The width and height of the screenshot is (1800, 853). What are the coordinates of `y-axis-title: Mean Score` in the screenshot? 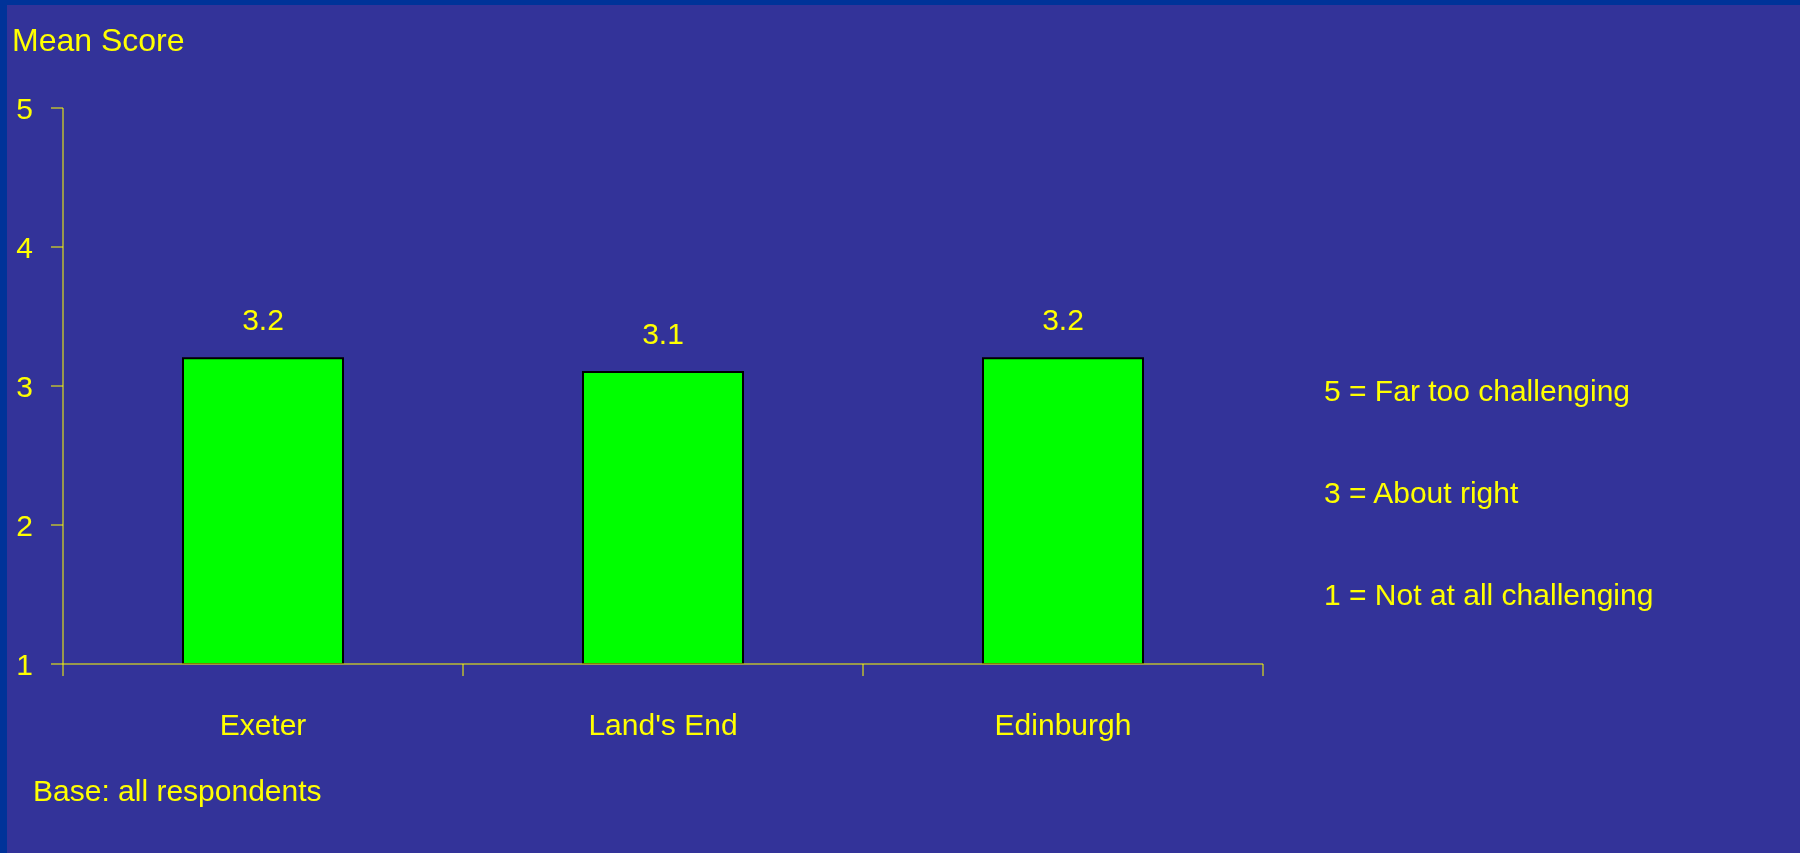 It's located at (98, 40).